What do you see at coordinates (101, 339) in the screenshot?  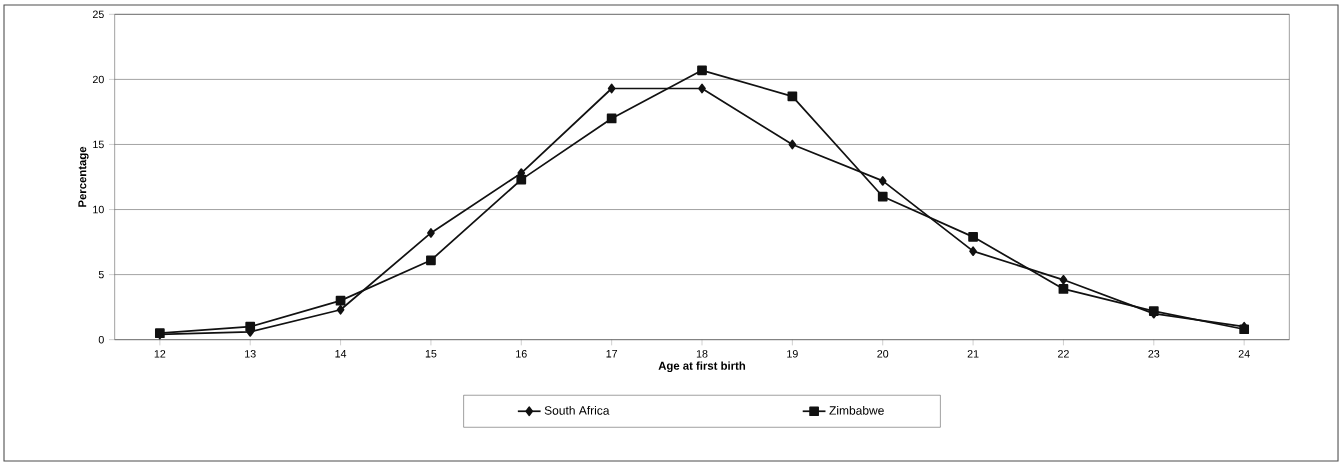 I see `y-tick-label: 0` at bounding box center [101, 339].